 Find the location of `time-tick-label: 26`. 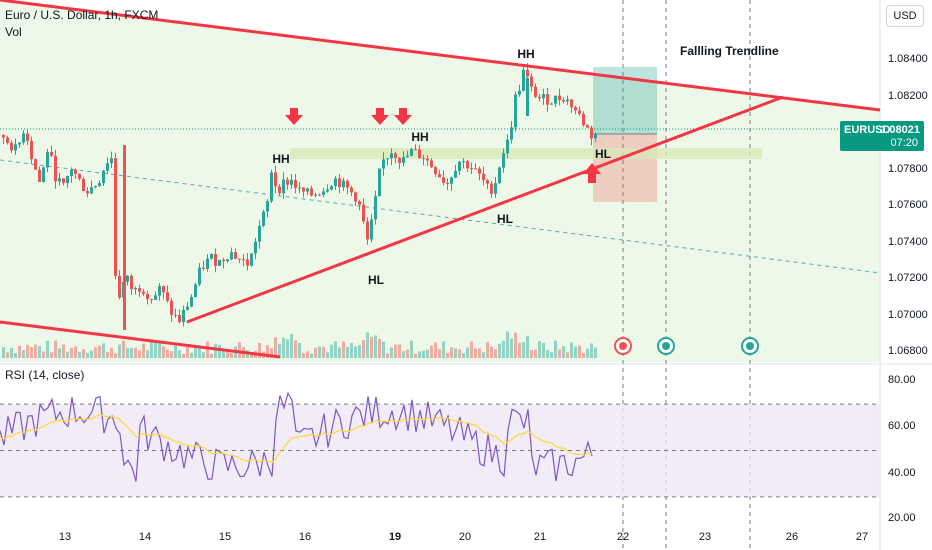

time-tick-label: 26 is located at coordinates (792, 537).